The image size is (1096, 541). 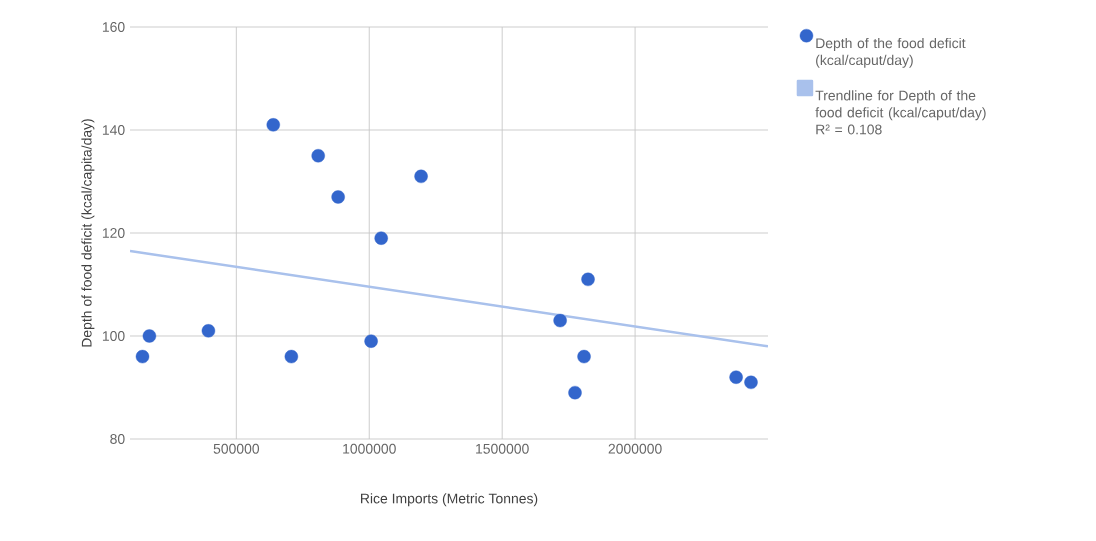 What do you see at coordinates (113, 233) in the screenshot?
I see `y-tick-label: 120` at bounding box center [113, 233].